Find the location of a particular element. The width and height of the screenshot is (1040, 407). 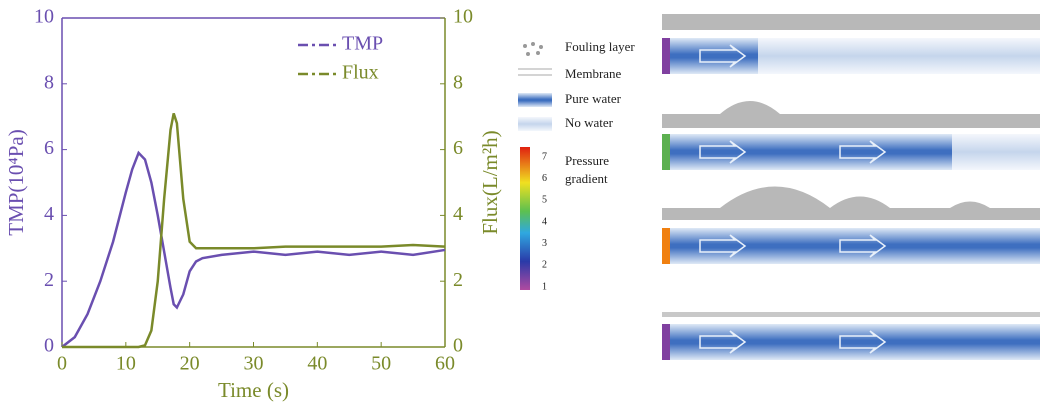

x-axis-label: Time (s) is located at coordinates (253, 390).